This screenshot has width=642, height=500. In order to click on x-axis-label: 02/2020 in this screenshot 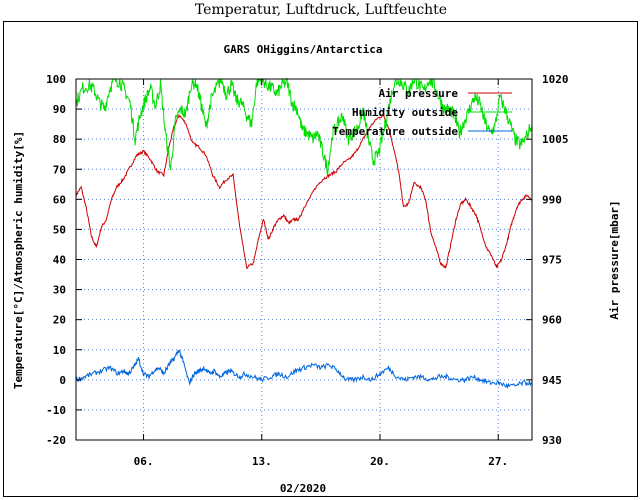, I will do `click(303, 488)`.